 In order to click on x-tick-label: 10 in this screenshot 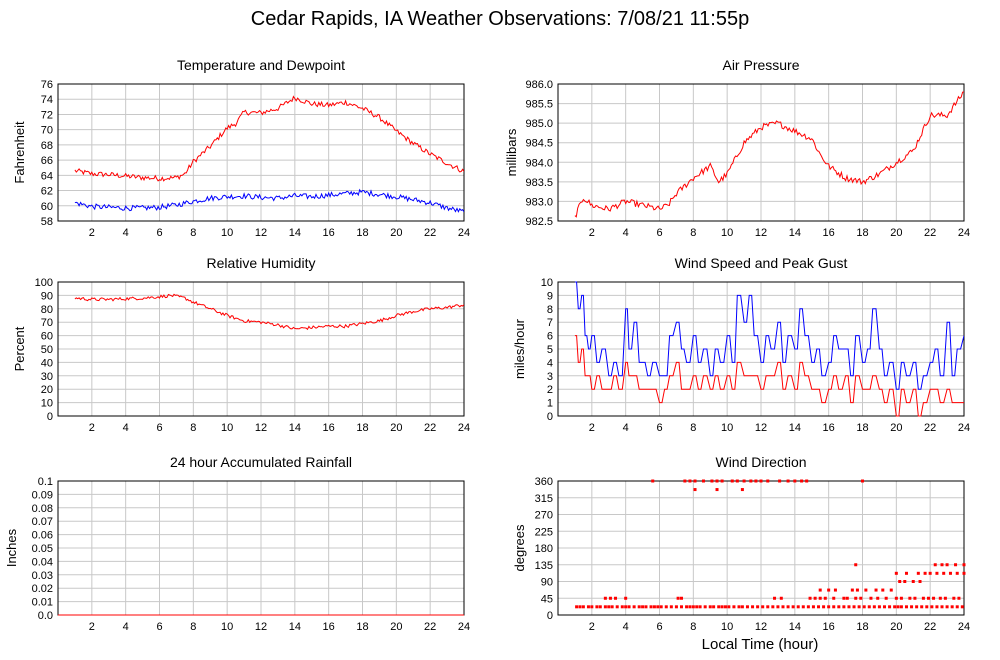, I will do `click(727, 627)`.